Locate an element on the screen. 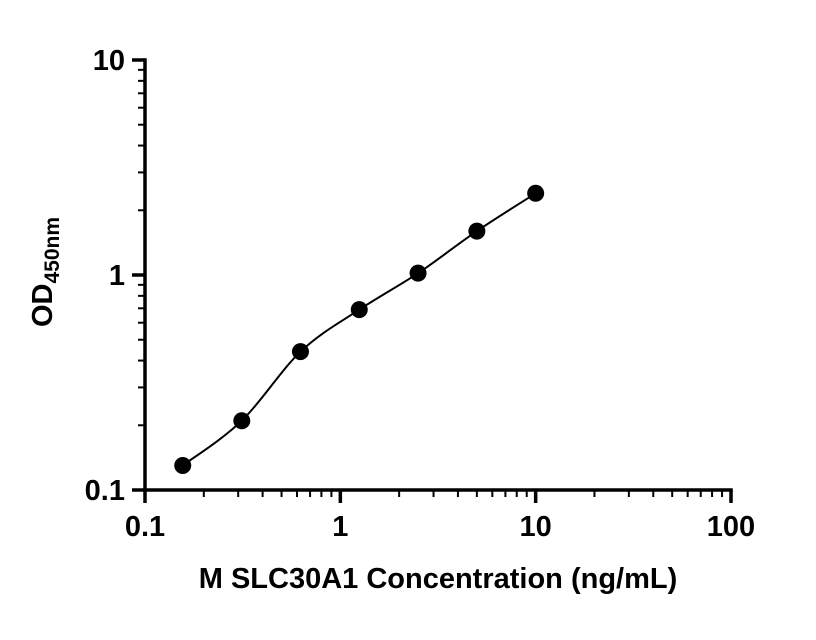 This screenshot has height=640, width=816. x-tick-label: 0.1 is located at coordinates (145, 527).